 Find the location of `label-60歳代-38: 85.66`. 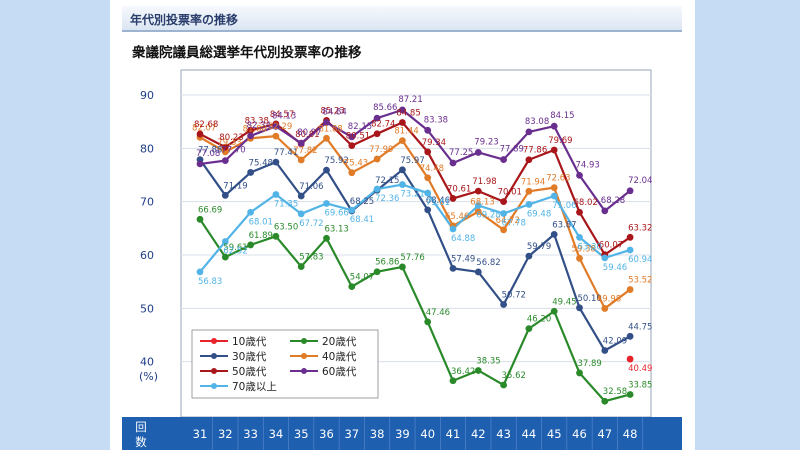

label-60歳代-38: 85.66 is located at coordinates (385, 108).